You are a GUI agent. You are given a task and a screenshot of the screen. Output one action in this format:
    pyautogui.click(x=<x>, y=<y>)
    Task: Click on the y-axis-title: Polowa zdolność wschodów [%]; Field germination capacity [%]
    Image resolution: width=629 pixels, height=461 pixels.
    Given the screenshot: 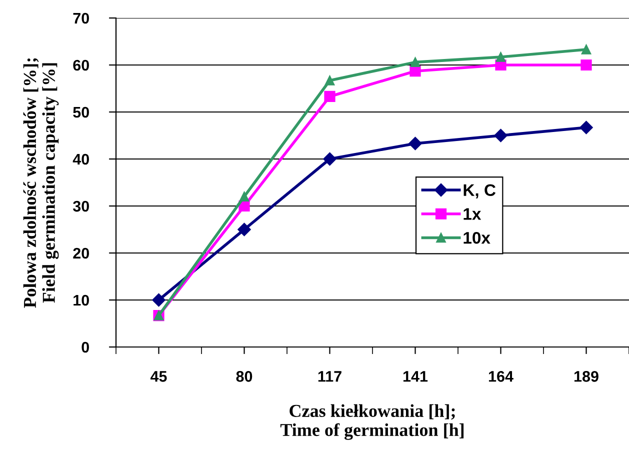 What is the action you would take?
    pyautogui.click(x=41, y=183)
    